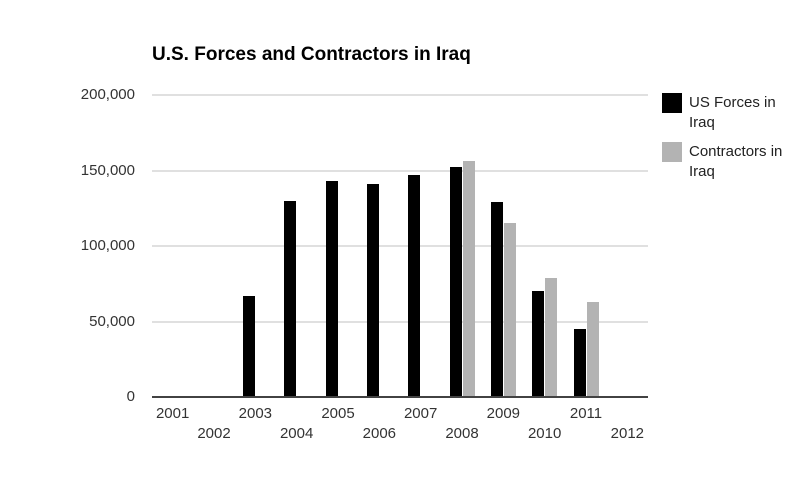 The image size is (800, 494). Describe the element at coordinates (538, 344) in the screenshot. I see `bar-us-forces-in-iraq-2010` at that location.